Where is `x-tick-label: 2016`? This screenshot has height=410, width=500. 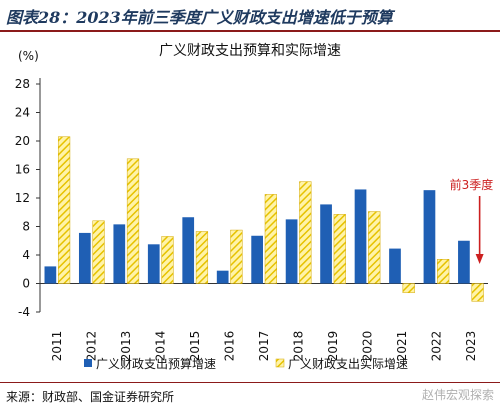 x-tick-label: 2016 is located at coordinates (230, 346).